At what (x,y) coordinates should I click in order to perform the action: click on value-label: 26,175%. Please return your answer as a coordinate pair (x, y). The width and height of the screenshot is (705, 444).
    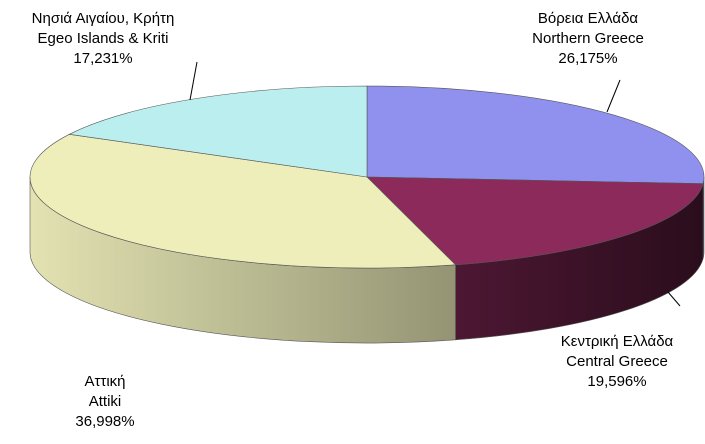
    Looking at the image, I should click on (587, 58).